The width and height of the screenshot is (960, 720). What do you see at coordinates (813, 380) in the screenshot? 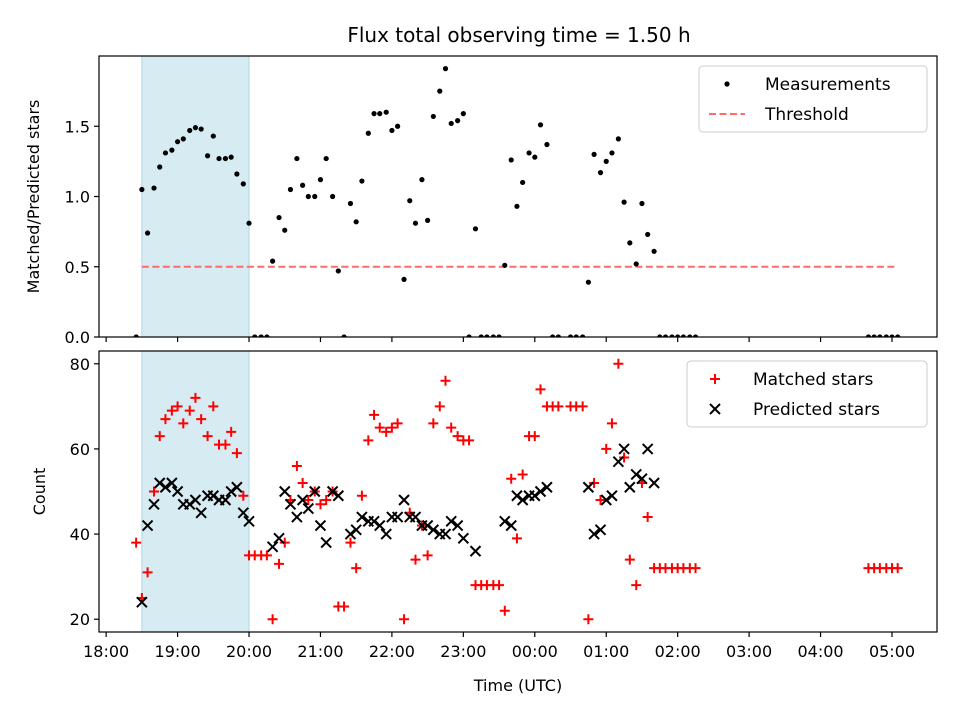
I see `legend-label: Matched stars` at bounding box center [813, 380].